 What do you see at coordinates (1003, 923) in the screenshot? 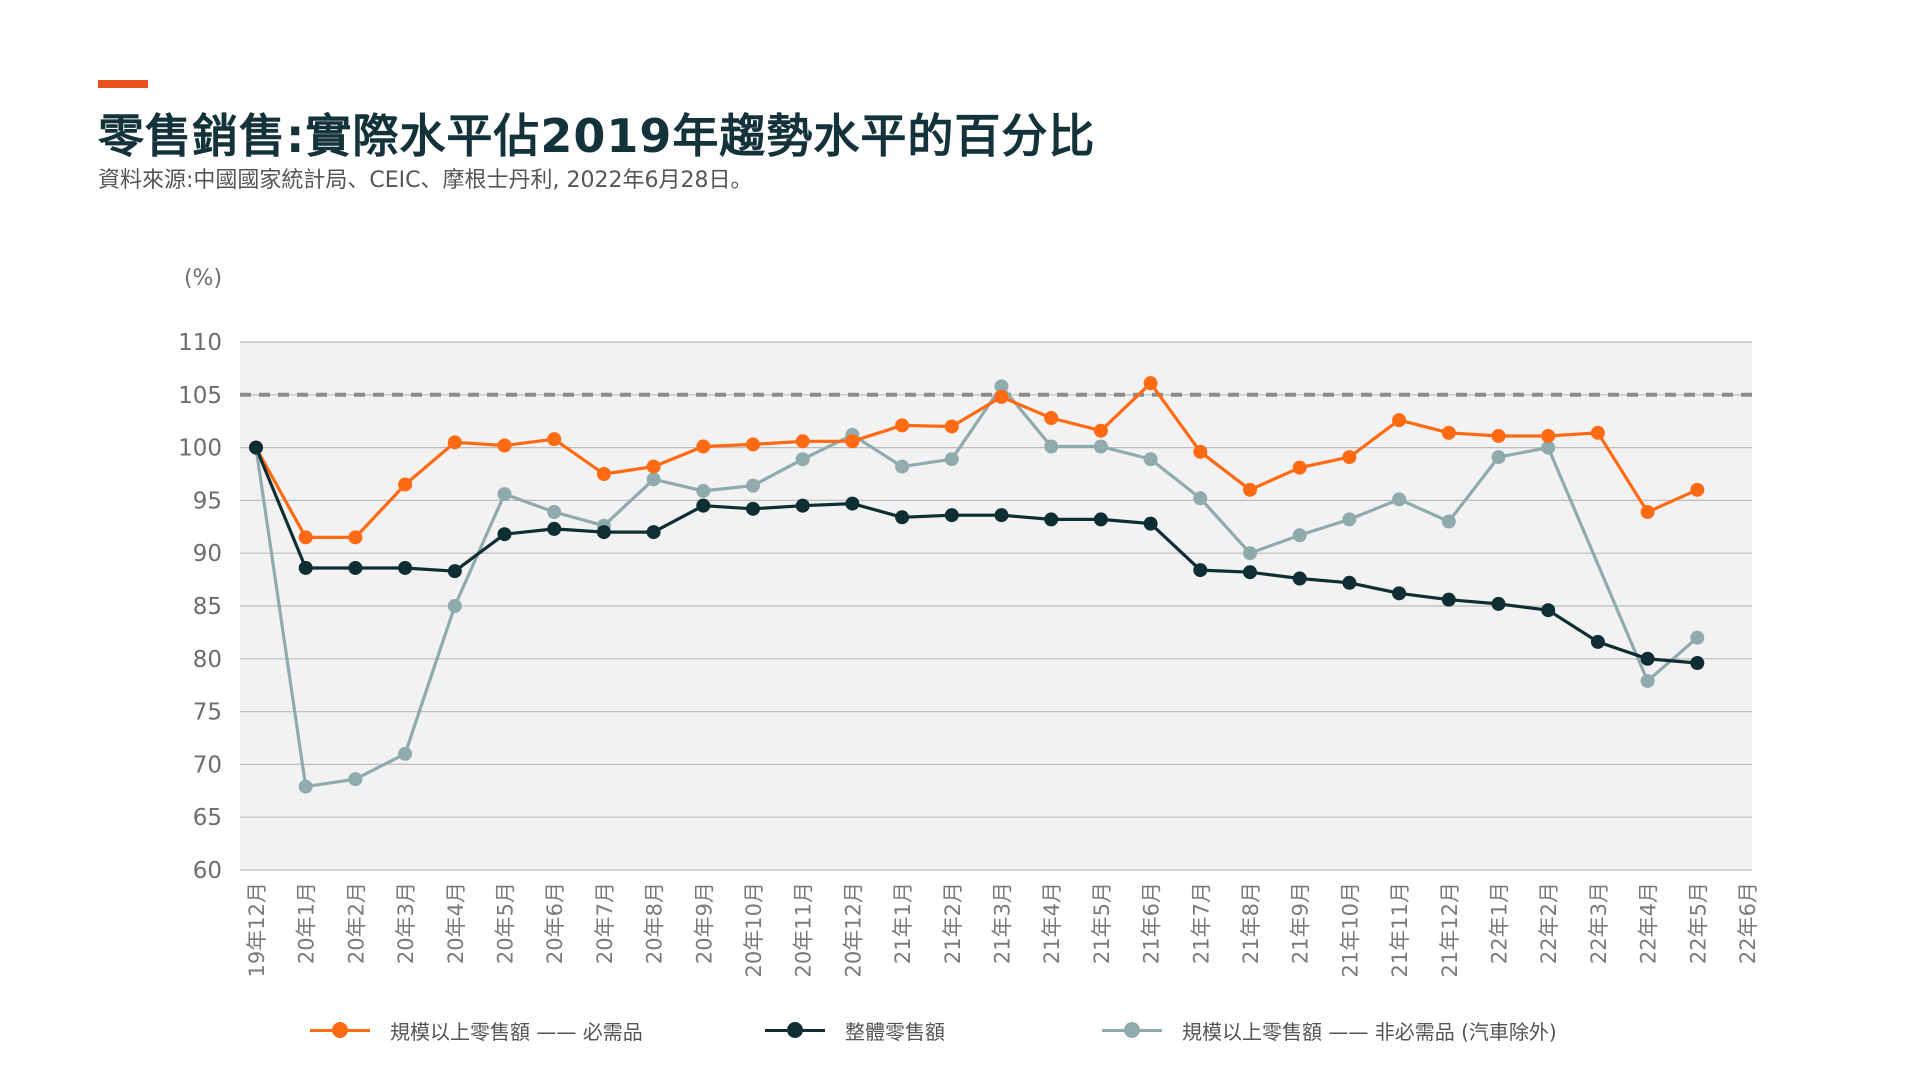
I see `x-tick-label: 21年3月` at bounding box center [1003, 923].